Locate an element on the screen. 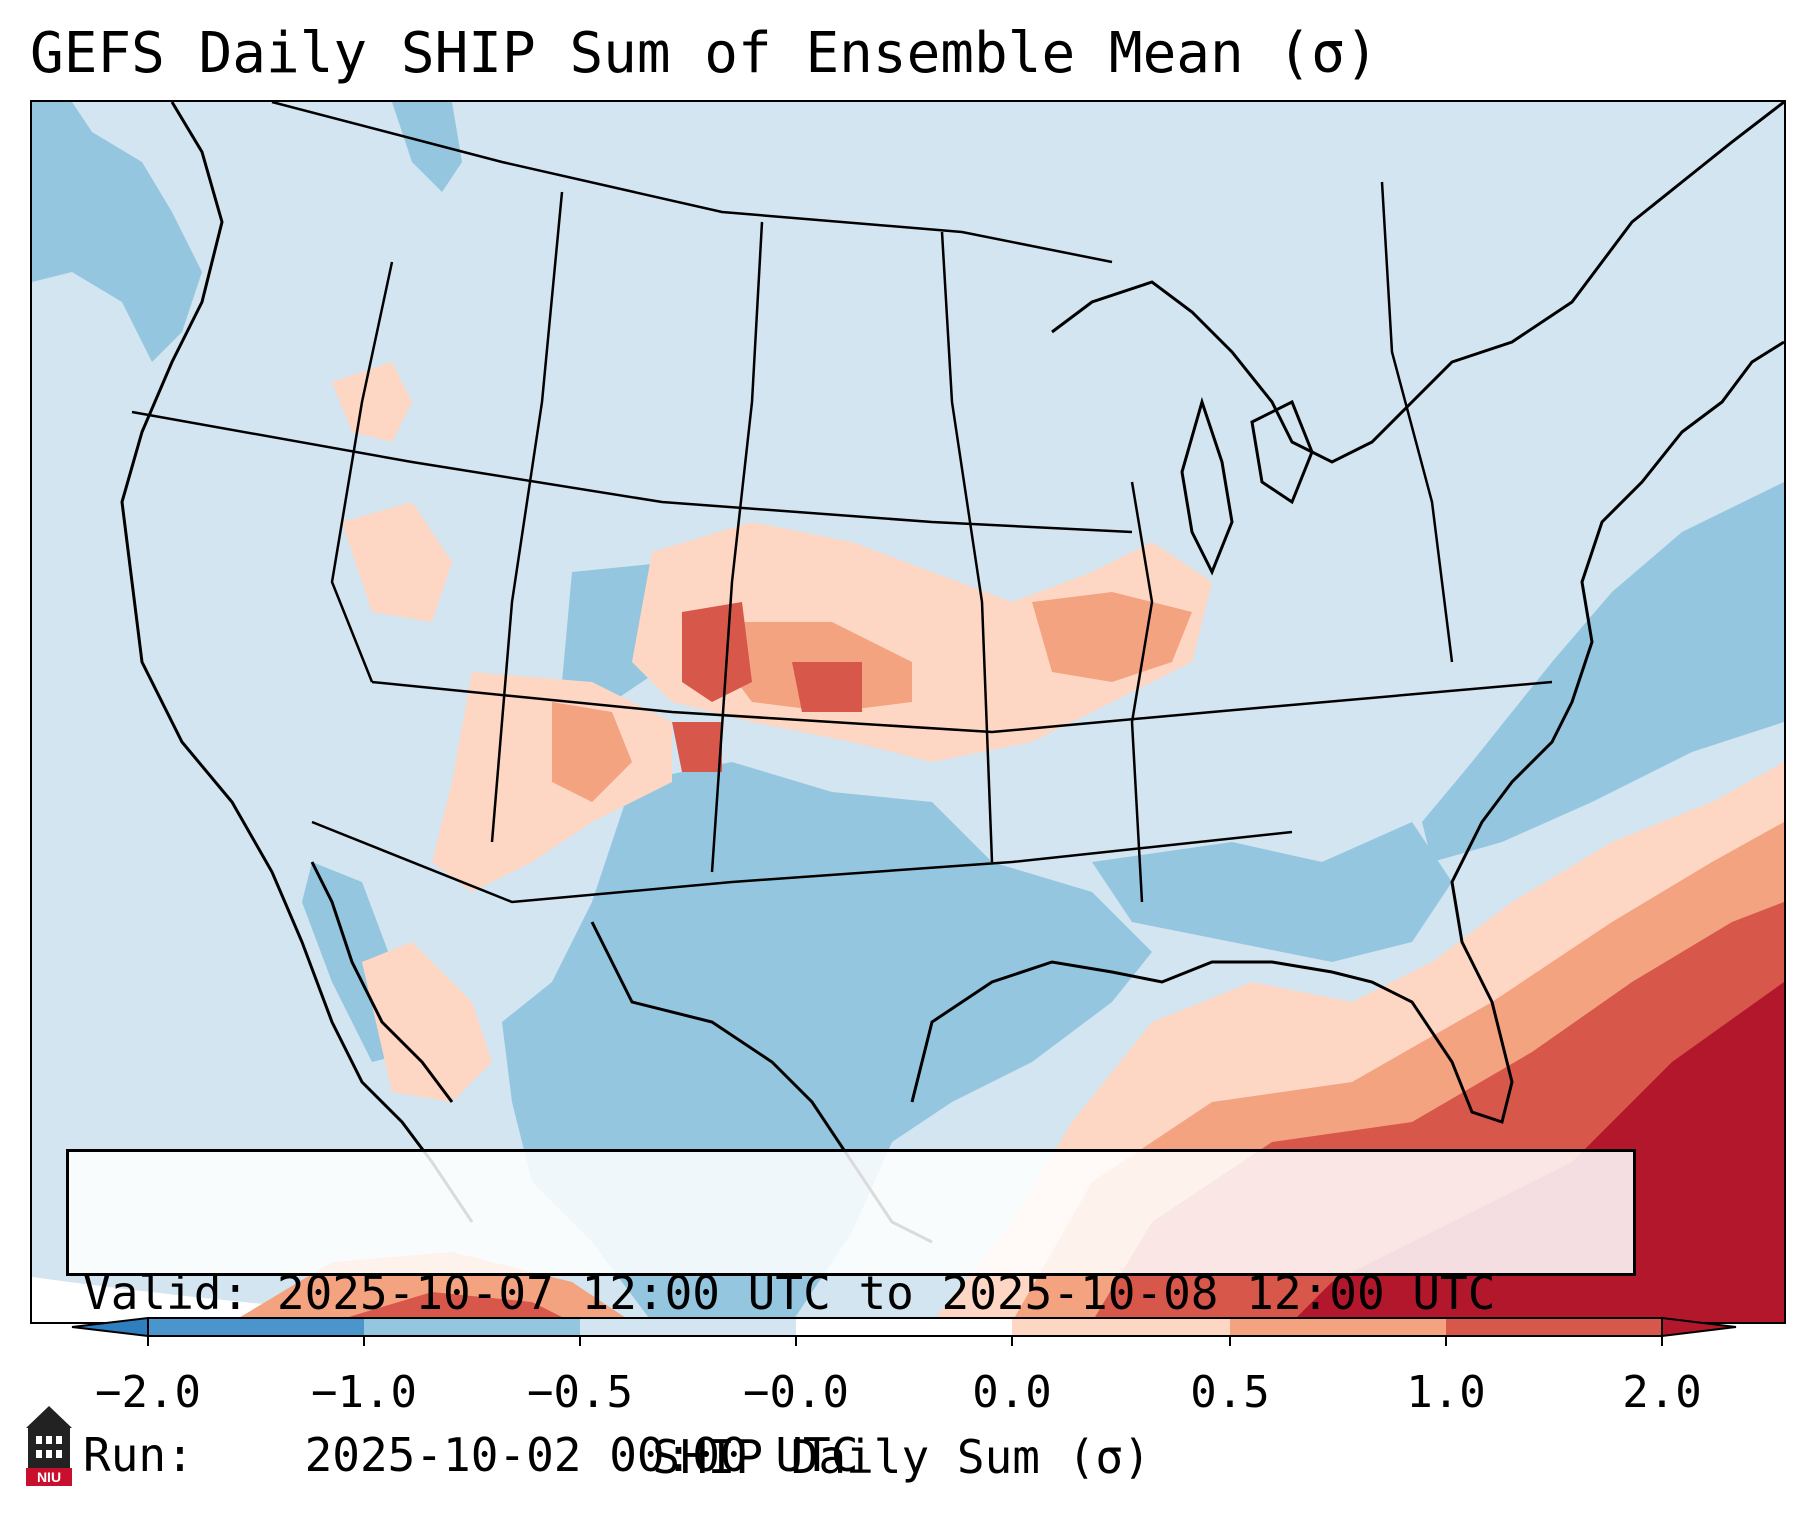 Image resolution: width=1803 pixels, height=1536 pixels. pacific-coastline is located at coordinates (297, 662).